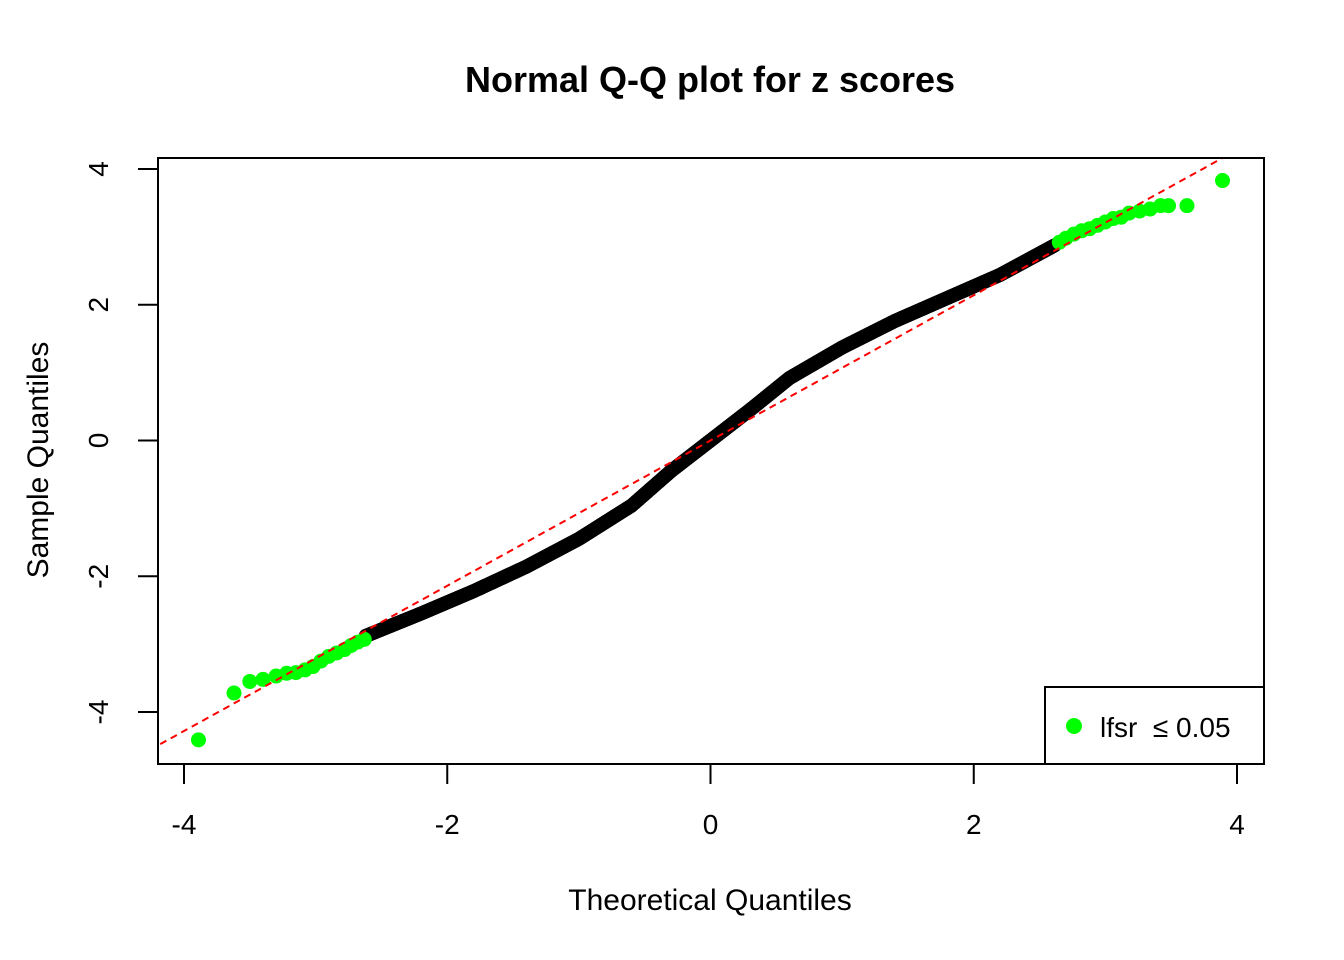  What do you see at coordinates (711, 824) in the screenshot?
I see `x-tick-label: 0` at bounding box center [711, 824].